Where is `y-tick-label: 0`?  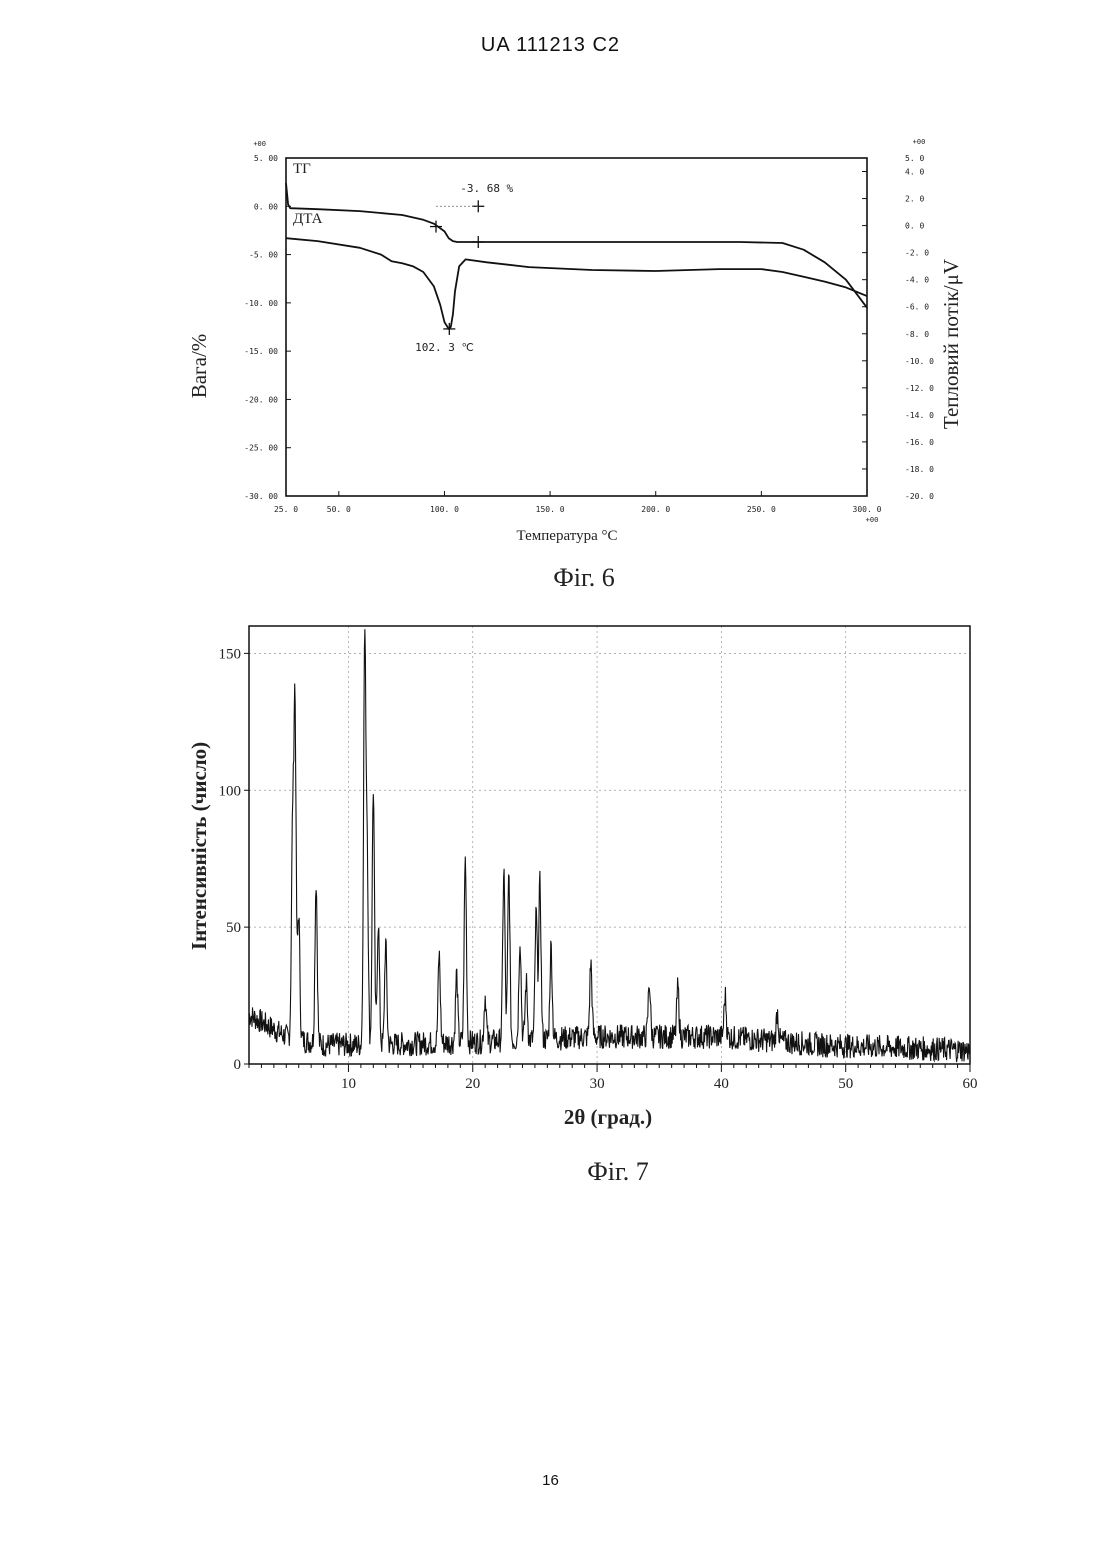 y-tick-label: 0 is located at coordinates (238, 1065).